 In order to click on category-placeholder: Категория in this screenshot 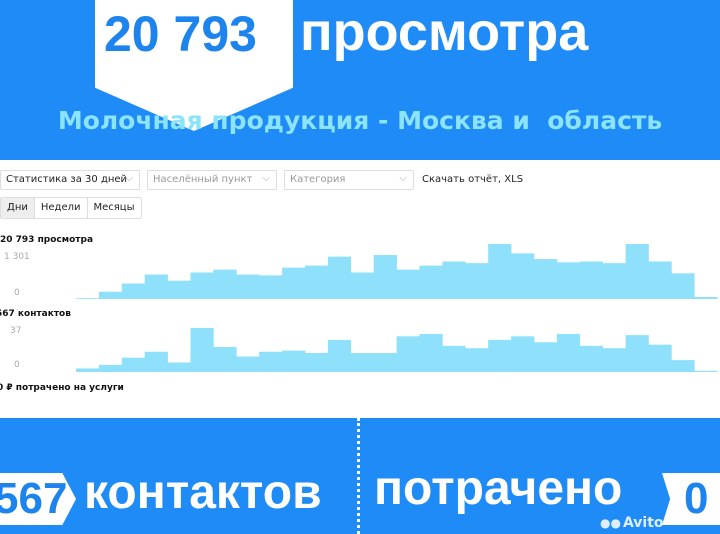, I will do `click(318, 179)`.